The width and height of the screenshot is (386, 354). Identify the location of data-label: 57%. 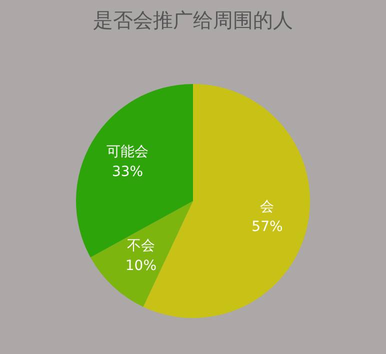
(267, 227).